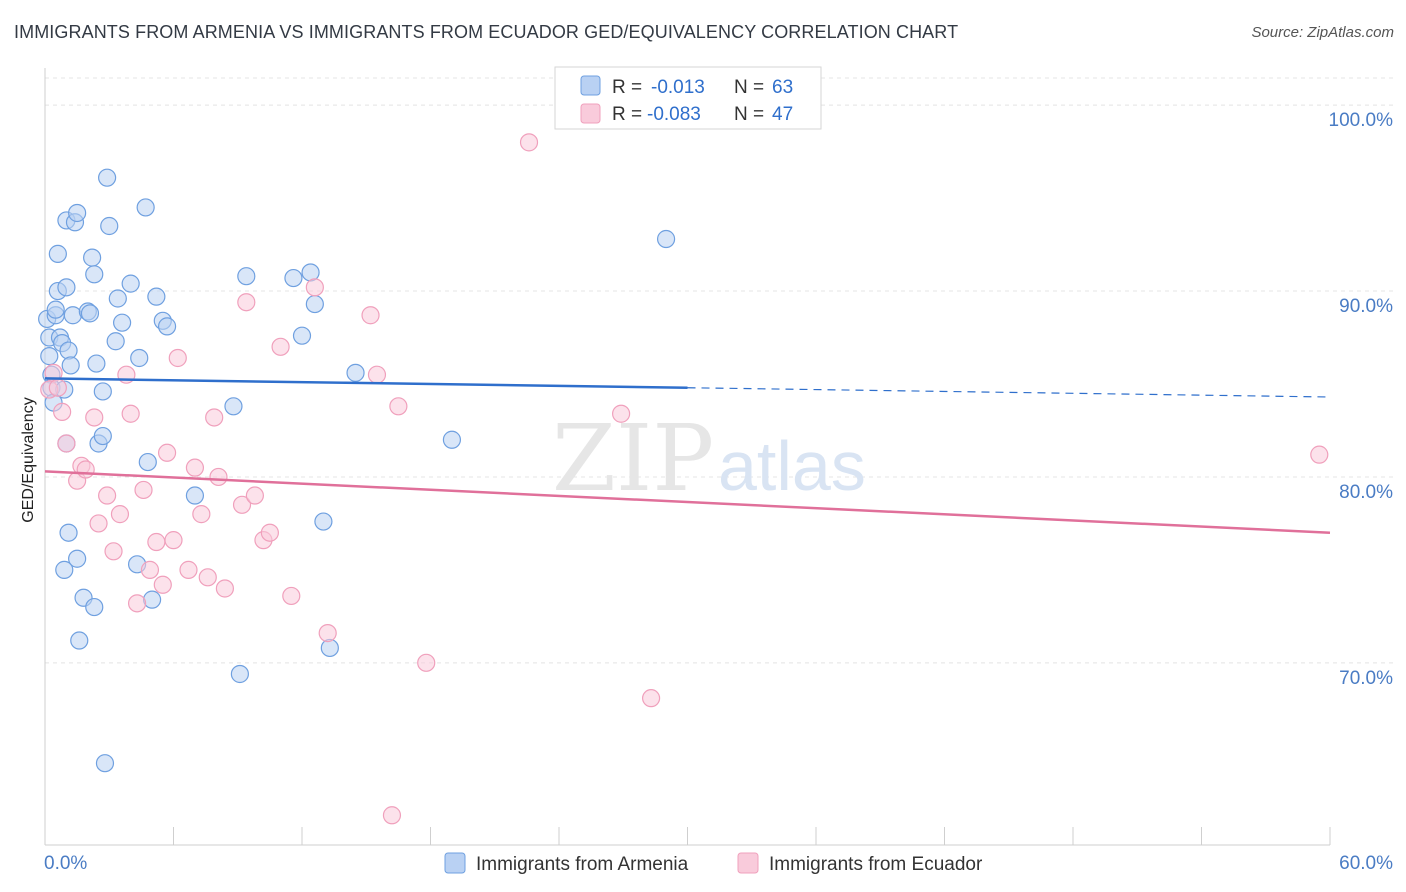 This screenshot has width=1406, height=892. What do you see at coordinates (366, 383) in the screenshot?
I see `trend-line-armenia` at bounding box center [366, 383].